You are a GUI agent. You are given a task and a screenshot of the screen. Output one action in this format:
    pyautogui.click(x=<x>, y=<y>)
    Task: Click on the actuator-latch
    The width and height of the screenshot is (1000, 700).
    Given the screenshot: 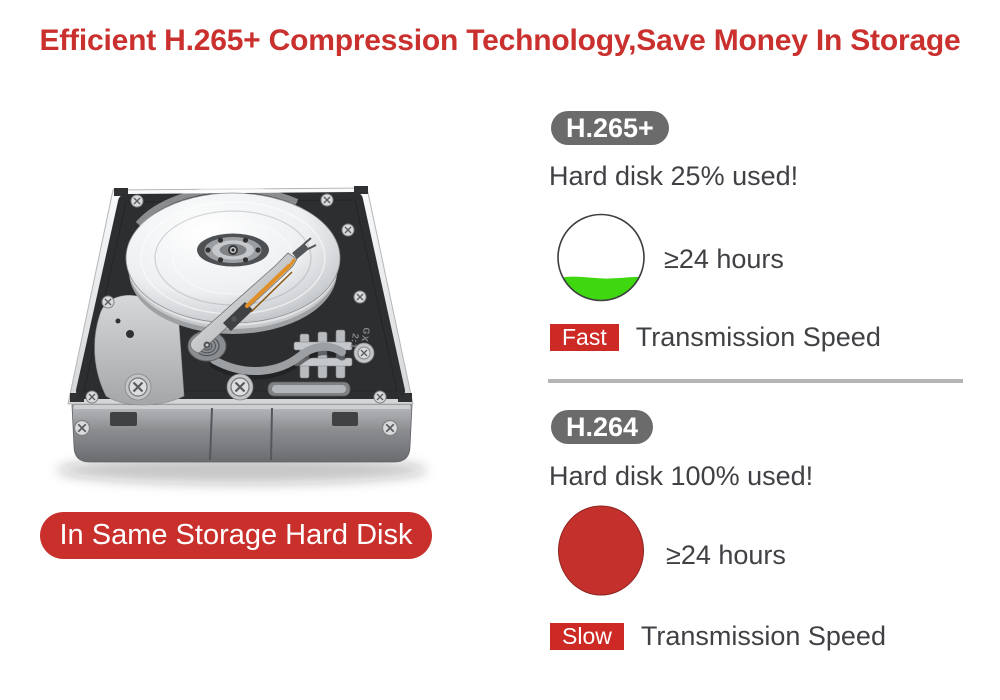 What is the action you would take?
    pyautogui.click(x=278, y=361)
    